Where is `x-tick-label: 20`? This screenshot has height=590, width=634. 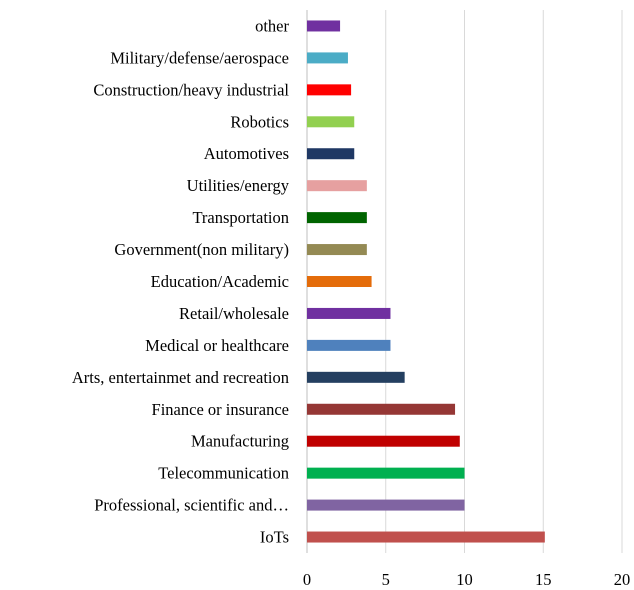 x-tick-label: 20 is located at coordinates (622, 579).